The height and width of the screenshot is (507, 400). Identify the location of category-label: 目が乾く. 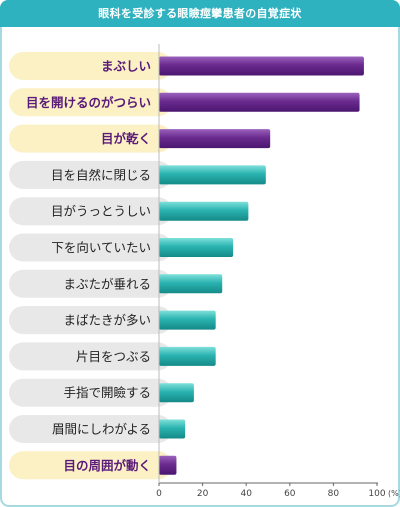
(126, 138).